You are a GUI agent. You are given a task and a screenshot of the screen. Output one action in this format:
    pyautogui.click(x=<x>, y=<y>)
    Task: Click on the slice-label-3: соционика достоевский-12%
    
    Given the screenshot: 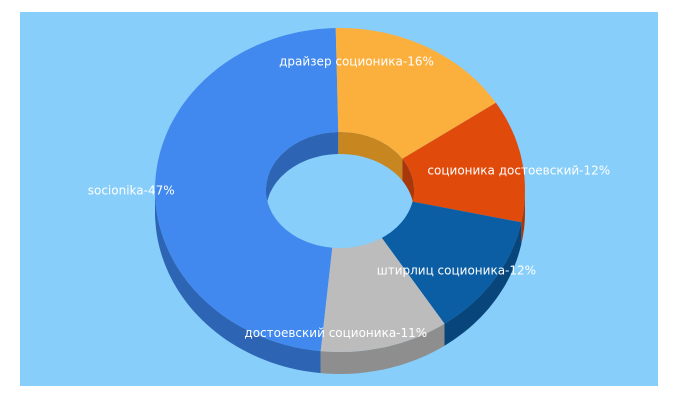 What is the action you would take?
    pyautogui.click(x=518, y=171)
    